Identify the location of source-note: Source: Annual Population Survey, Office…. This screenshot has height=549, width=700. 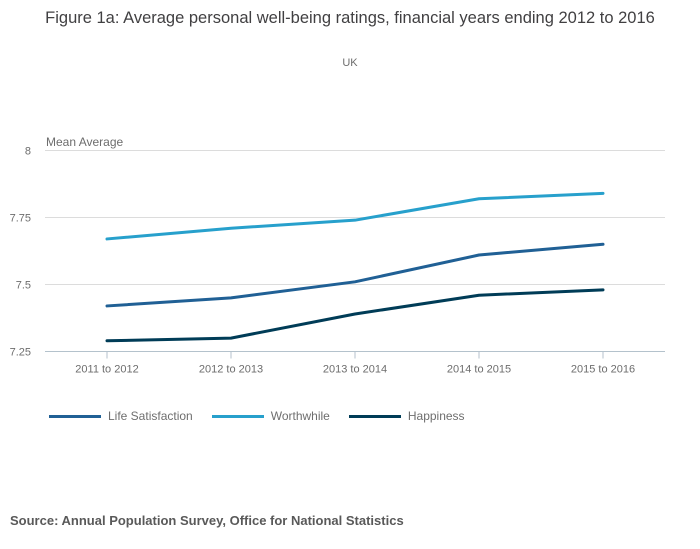
(207, 520).